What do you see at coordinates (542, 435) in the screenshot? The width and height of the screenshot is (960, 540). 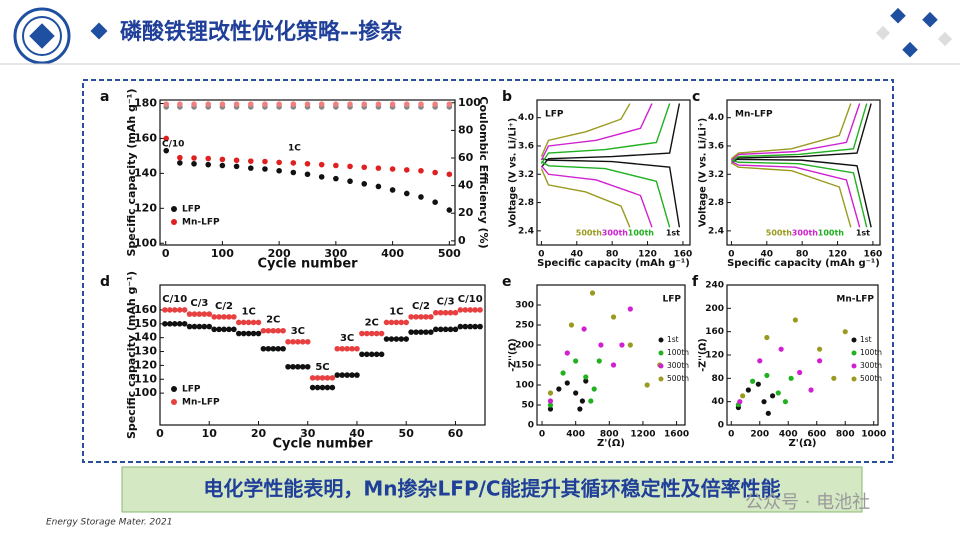 I see `x-tick-label: 0` at bounding box center [542, 435].